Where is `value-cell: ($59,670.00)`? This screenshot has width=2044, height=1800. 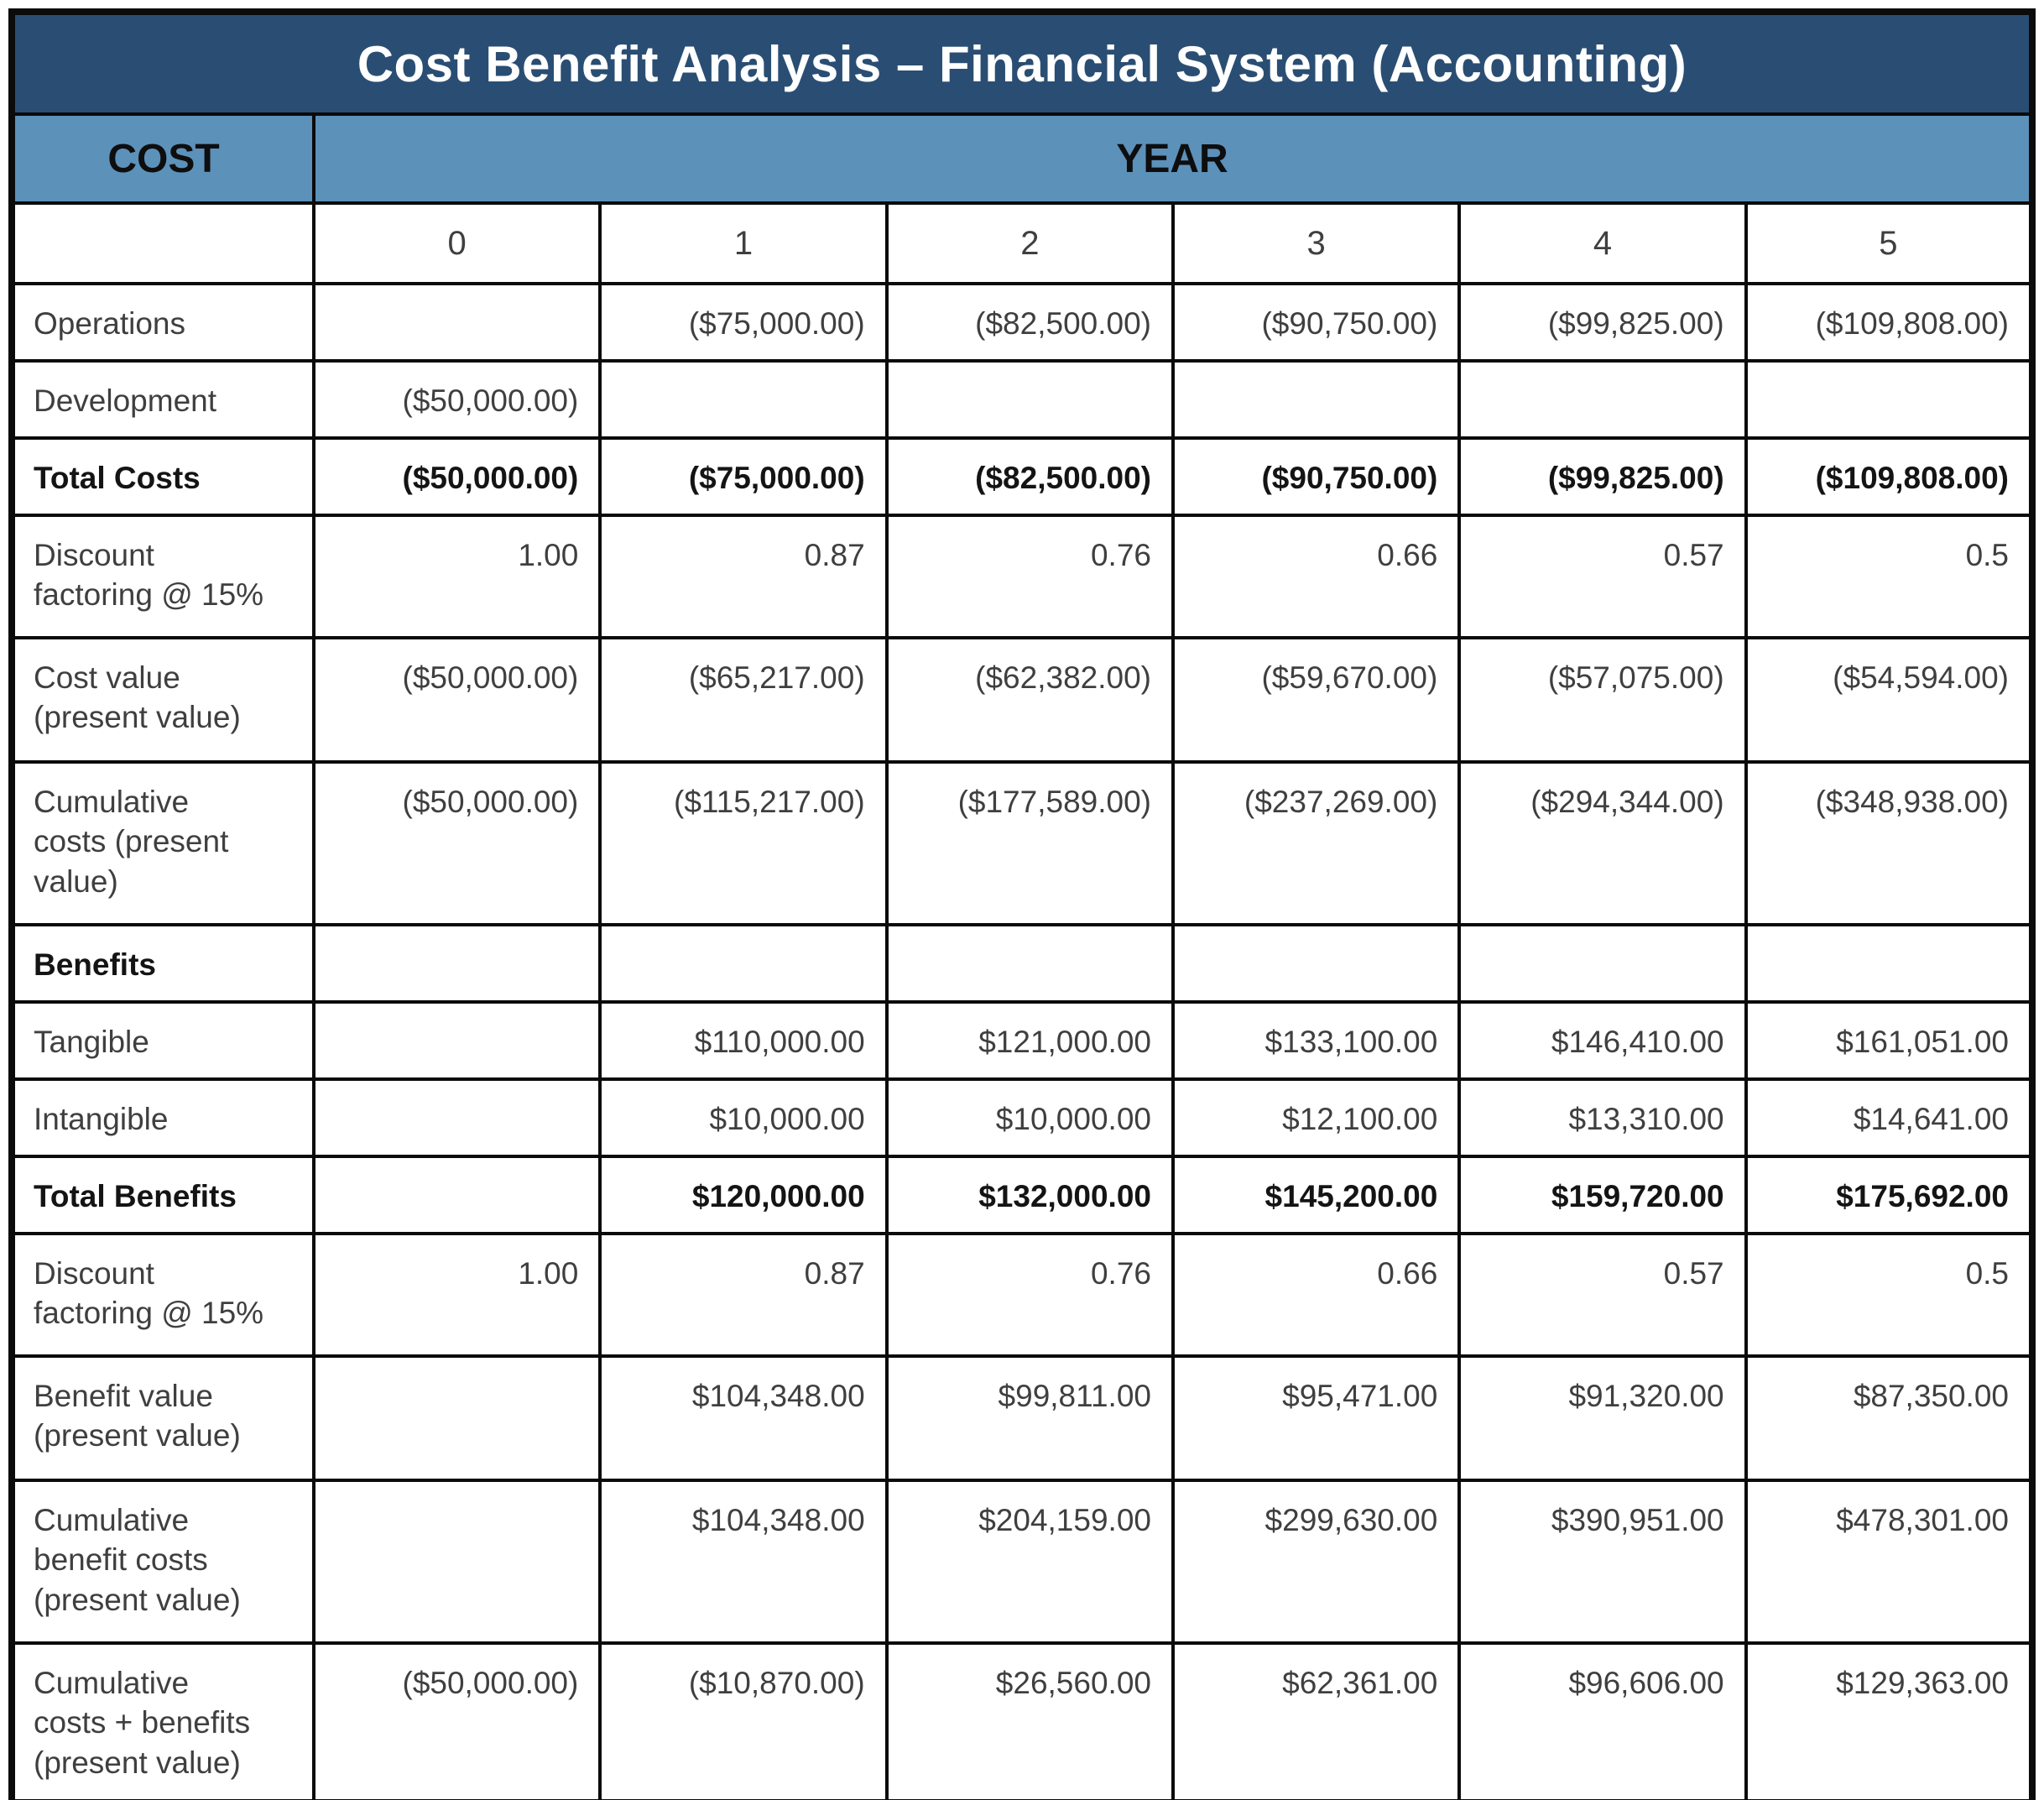
value-cell: ($59,670.00) is located at coordinates (1316, 700).